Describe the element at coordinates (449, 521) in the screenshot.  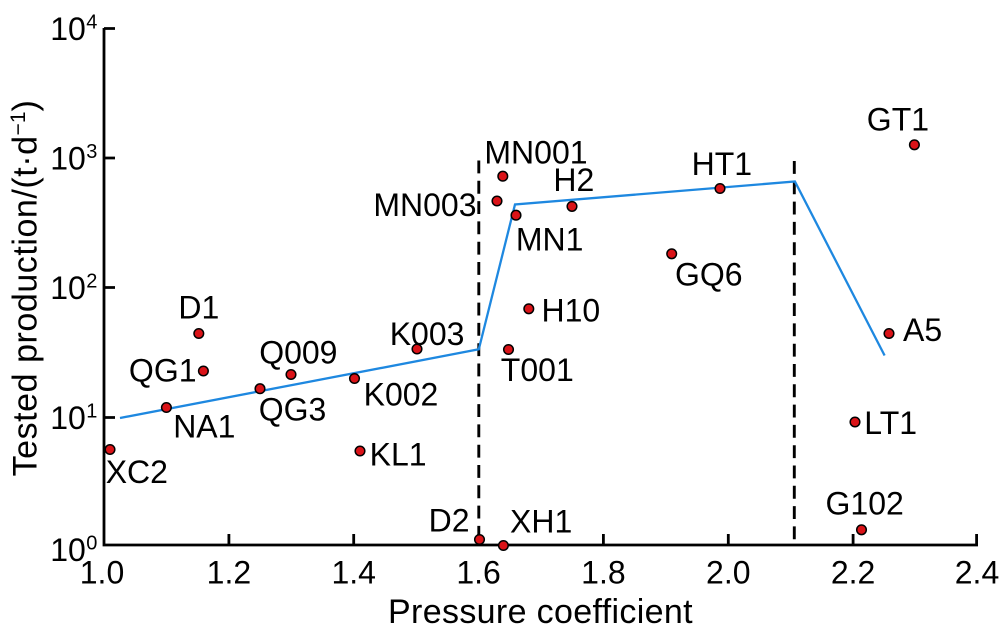
I see `svg-text: D2` at that location.